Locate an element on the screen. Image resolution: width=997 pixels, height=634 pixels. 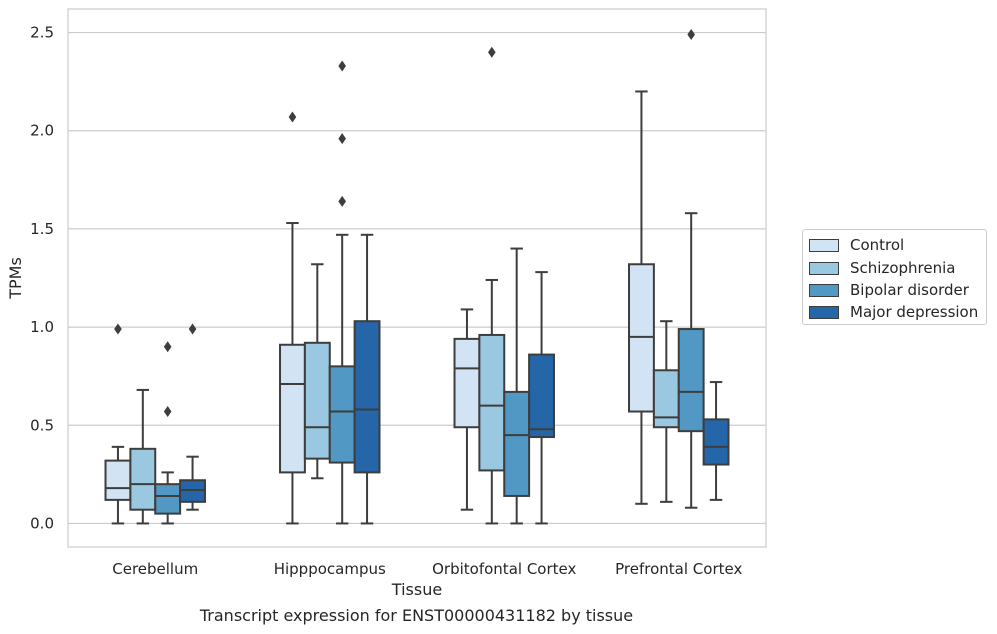
box-prefrontal-cortex-major-depression is located at coordinates (716, 441).